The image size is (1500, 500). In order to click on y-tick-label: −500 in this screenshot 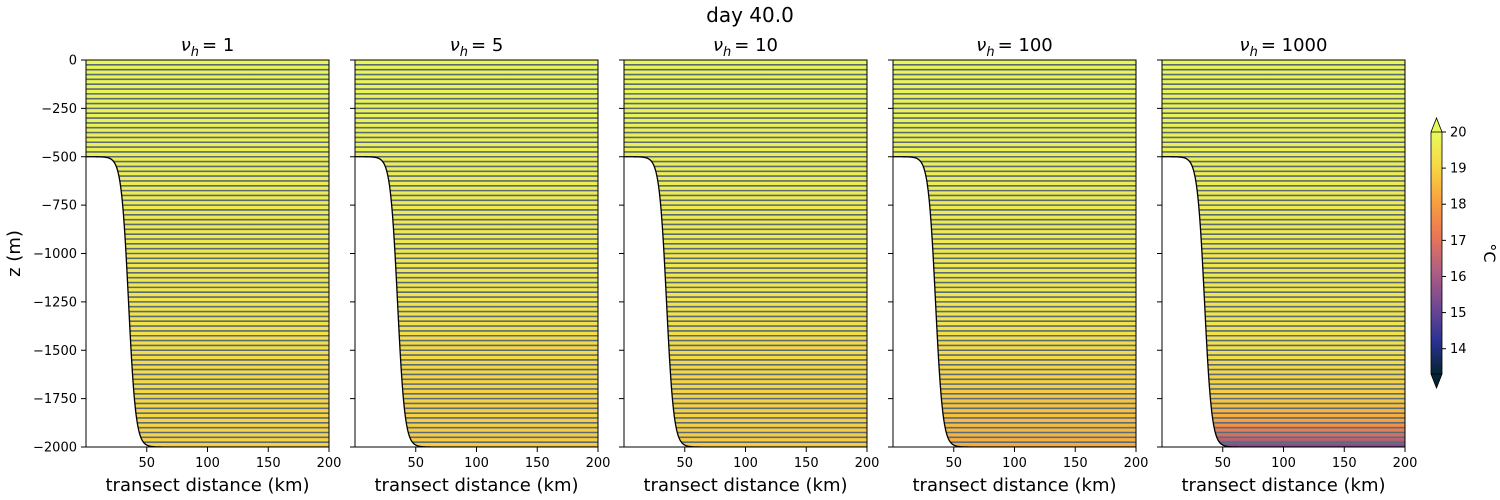, I will do `click(59, 157)`.